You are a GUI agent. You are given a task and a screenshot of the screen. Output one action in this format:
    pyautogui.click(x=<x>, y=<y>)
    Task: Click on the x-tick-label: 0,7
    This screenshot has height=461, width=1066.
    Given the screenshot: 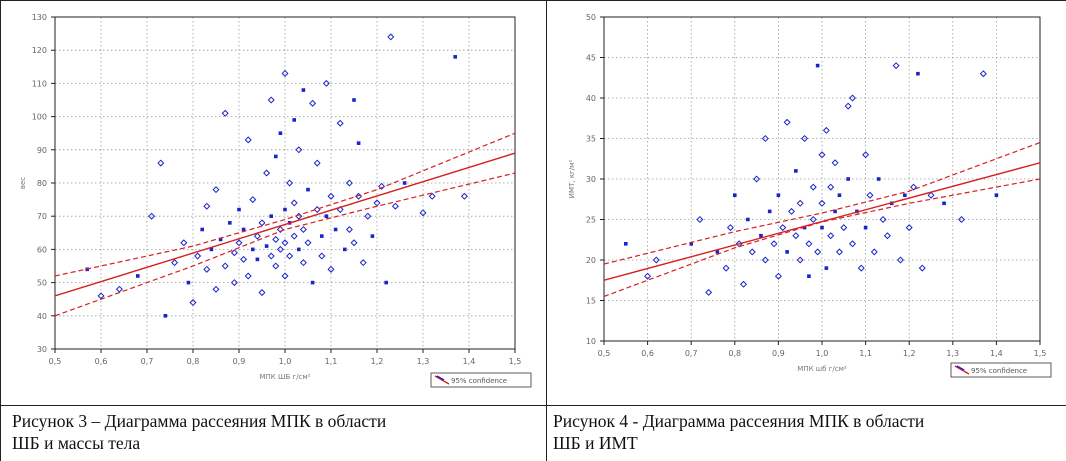 What is the action you would take?
    pyautogui.click(x=691, y=353)
    